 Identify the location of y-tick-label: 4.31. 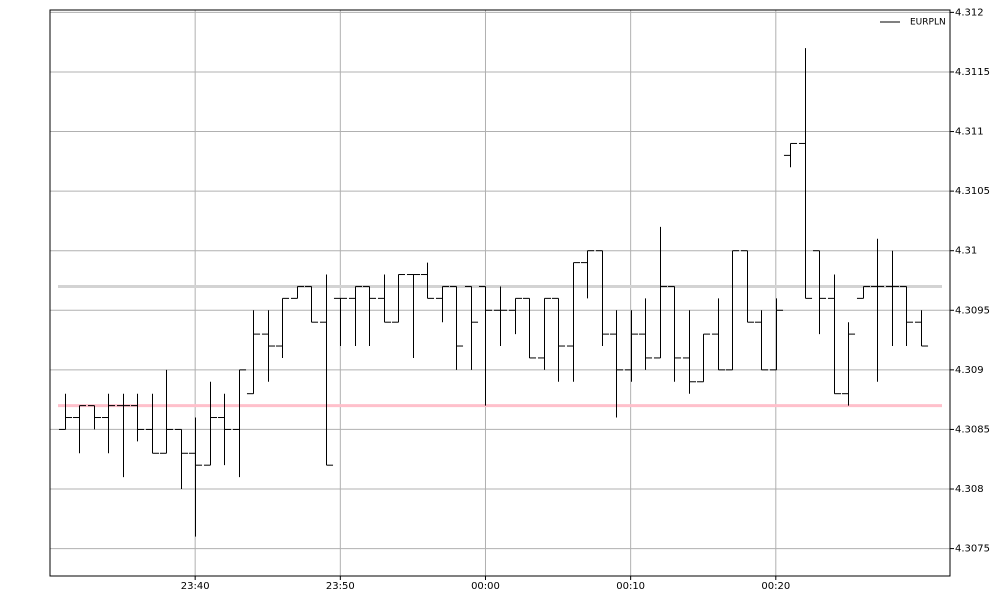
(966, 251).